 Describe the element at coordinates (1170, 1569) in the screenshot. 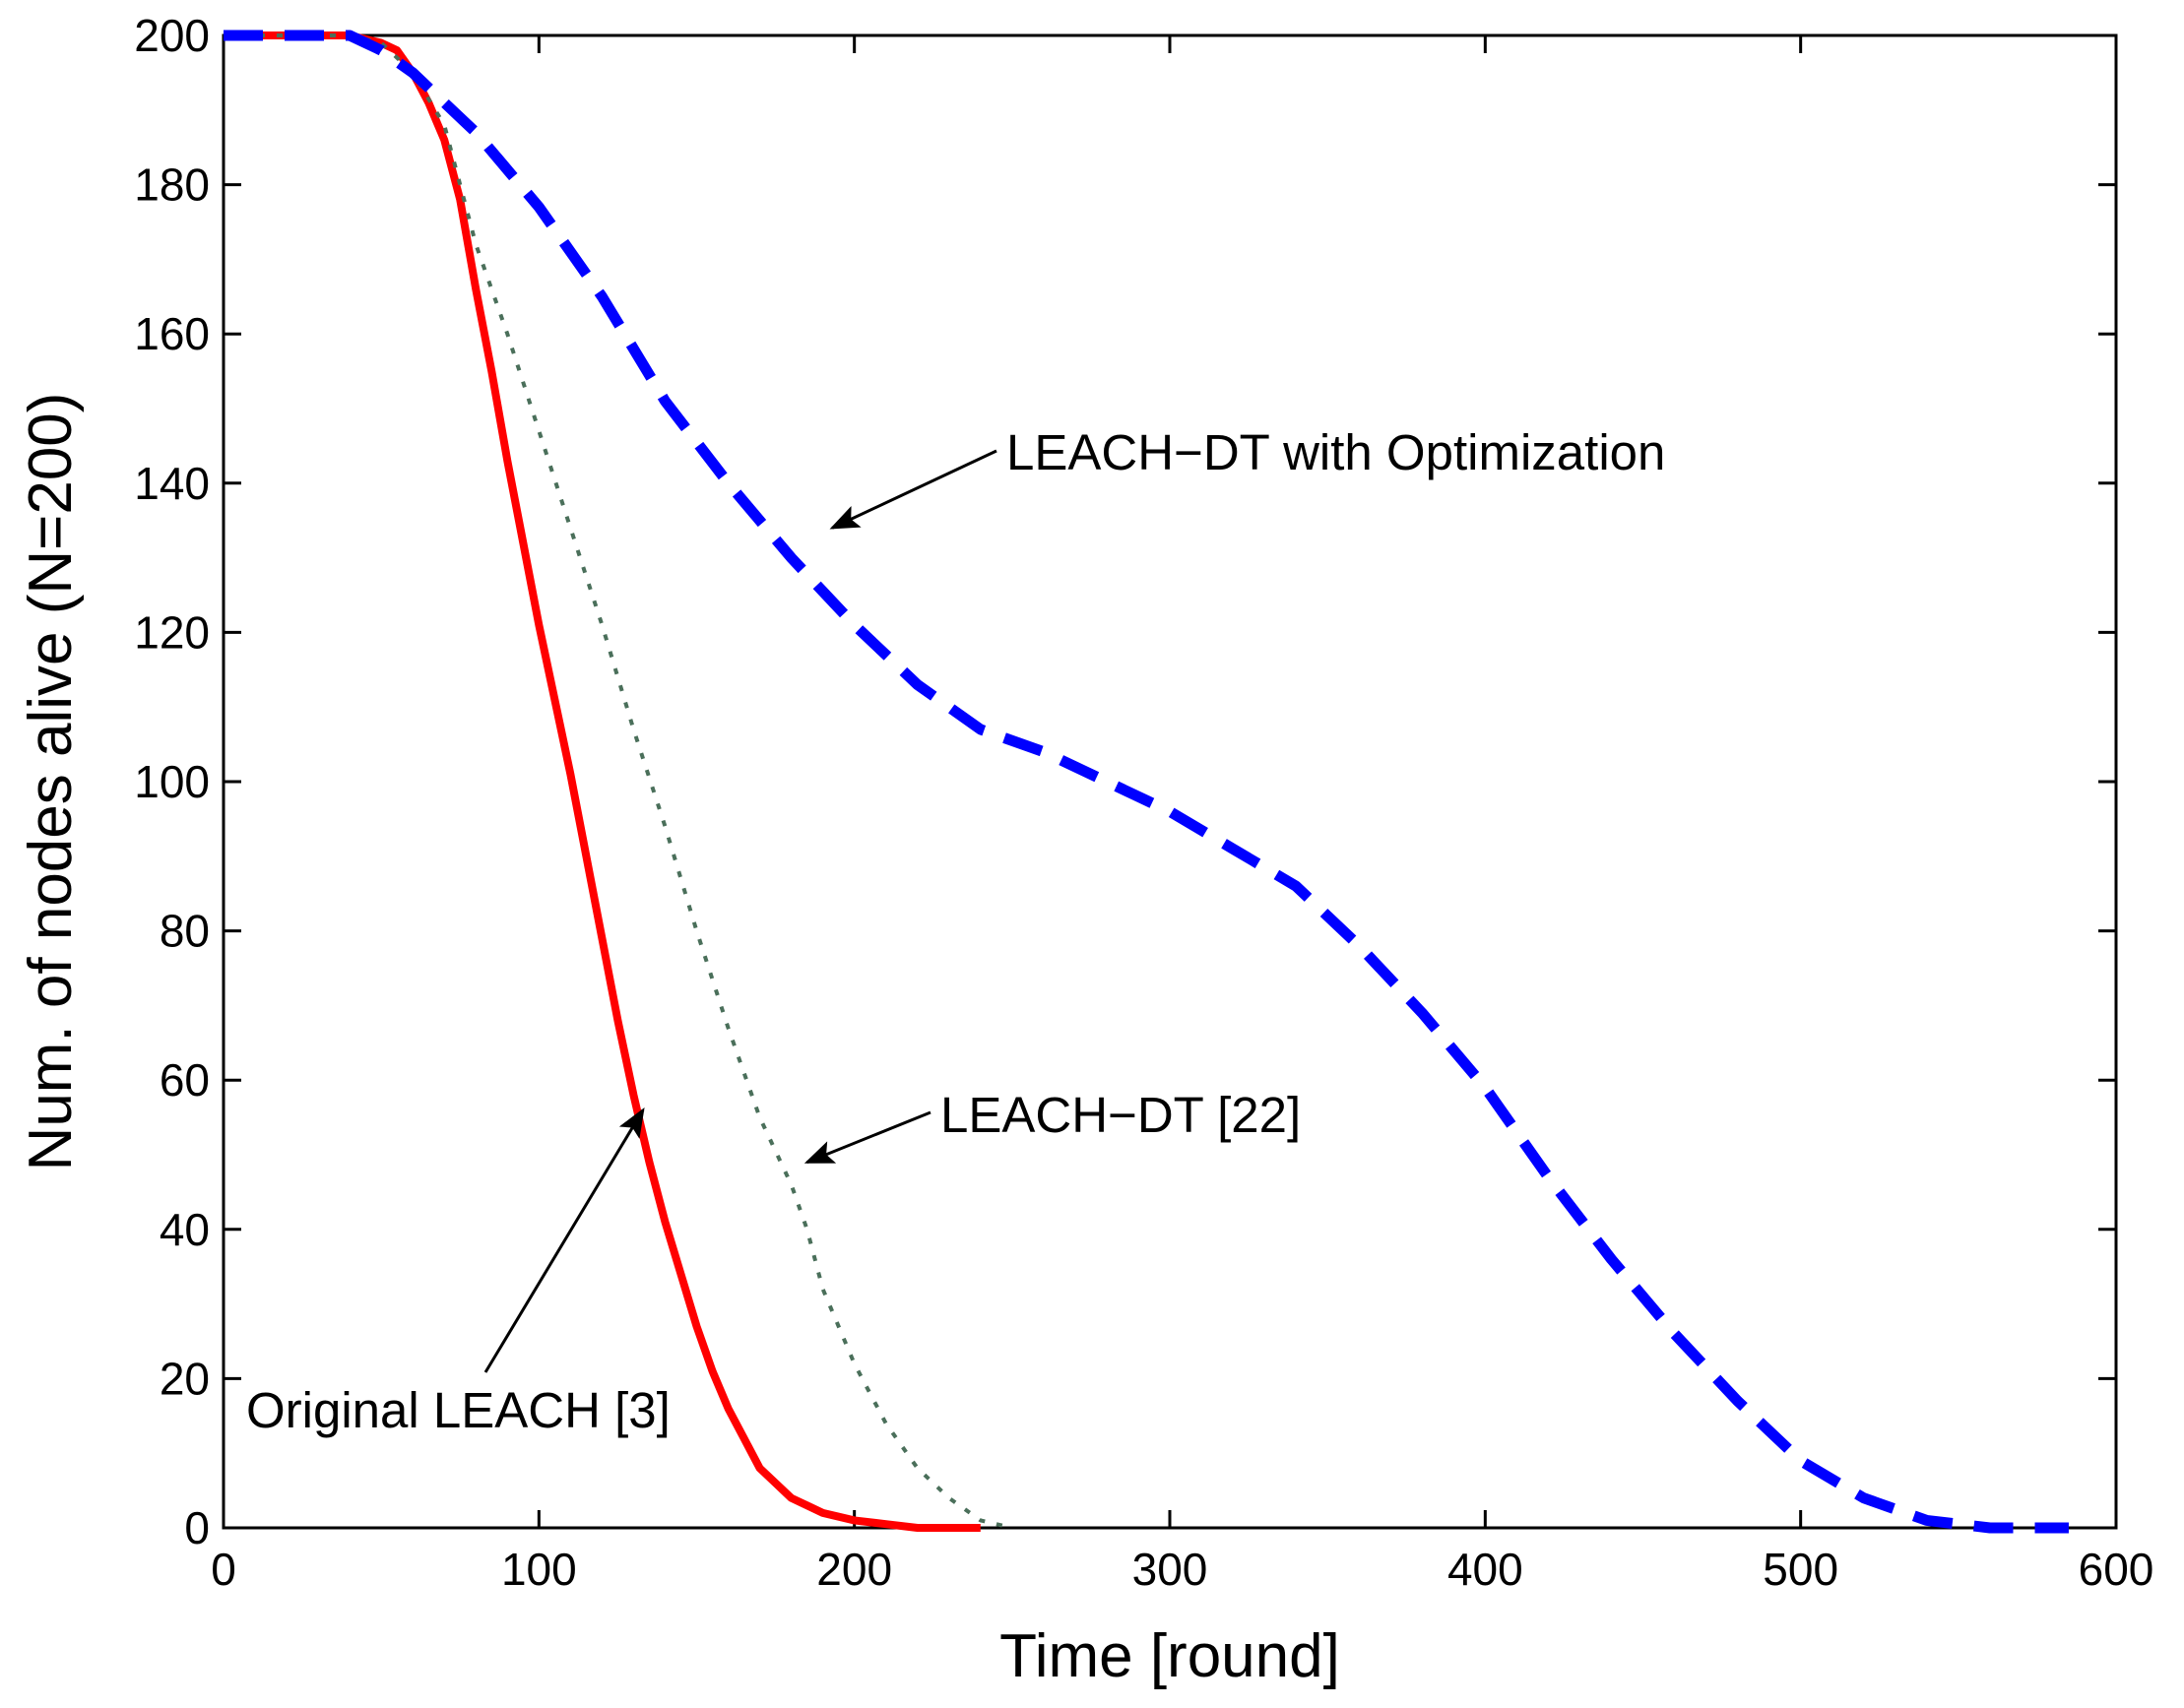

I see `x-tick-label-300: 300` at that location.